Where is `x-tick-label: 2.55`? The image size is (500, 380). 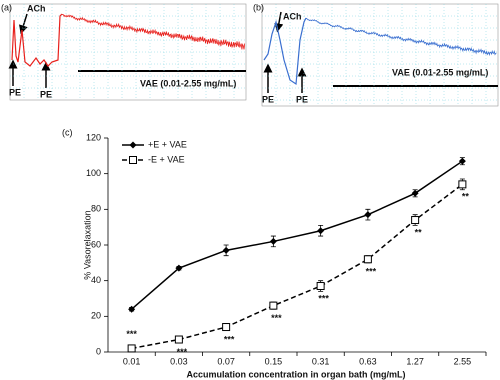 x-tick-label: 2.55 is located at coordinates (463, 361).